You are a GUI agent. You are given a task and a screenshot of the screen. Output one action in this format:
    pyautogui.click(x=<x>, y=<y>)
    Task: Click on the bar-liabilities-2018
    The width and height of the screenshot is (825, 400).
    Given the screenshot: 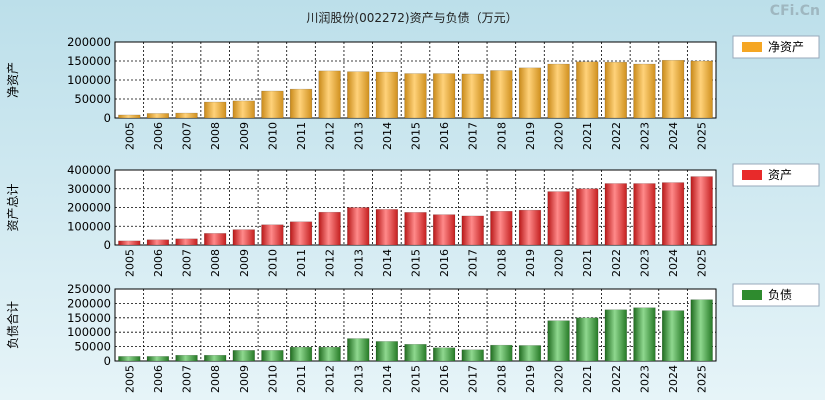 What is the action you would take?
    pyautogui.click(x=501, y=353)
    